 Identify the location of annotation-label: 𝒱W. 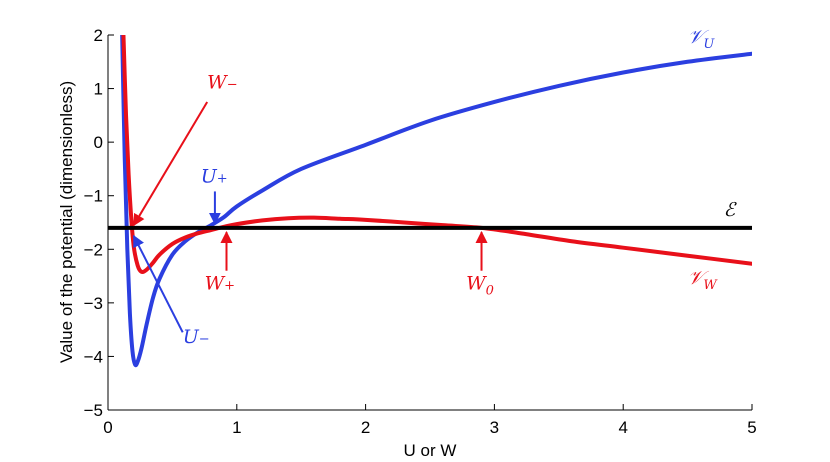
(703, 280).